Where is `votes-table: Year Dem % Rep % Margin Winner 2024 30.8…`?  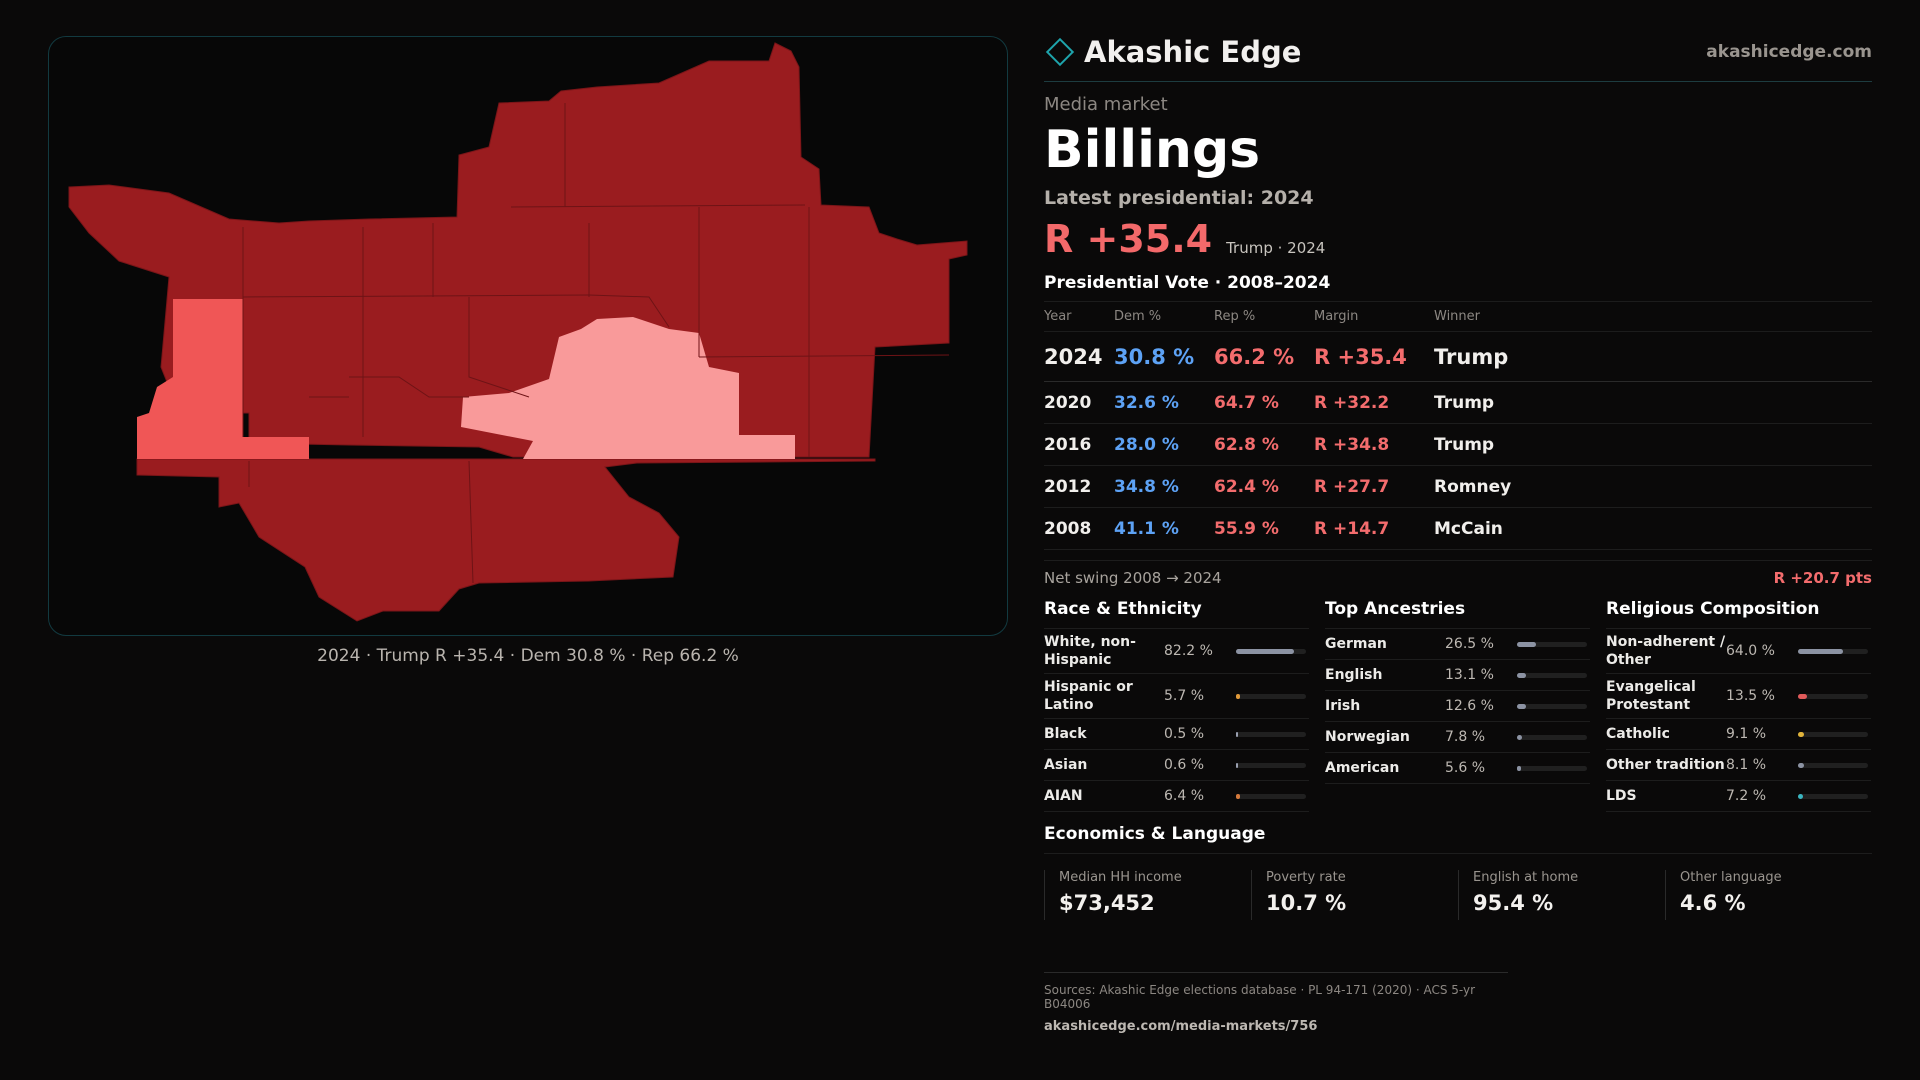 votes-table: Year Dem % Rep % Margin Winner 2024 30.8… is located at coordinates (1458, 425).